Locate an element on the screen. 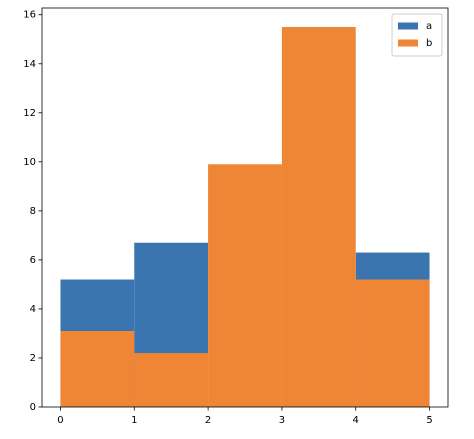 This screenshot has height=439, width=474. y-tick-label: 12 is located at coordinates (29, 113).